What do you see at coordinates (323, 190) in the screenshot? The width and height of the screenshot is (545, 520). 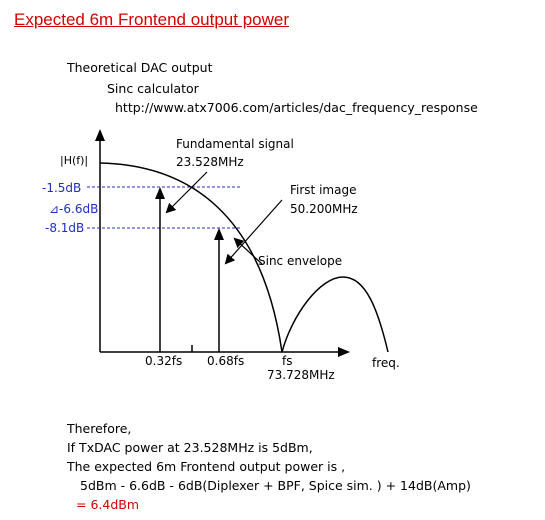 I see `image-annotation-title: First image` at bounding box center [323, 190].